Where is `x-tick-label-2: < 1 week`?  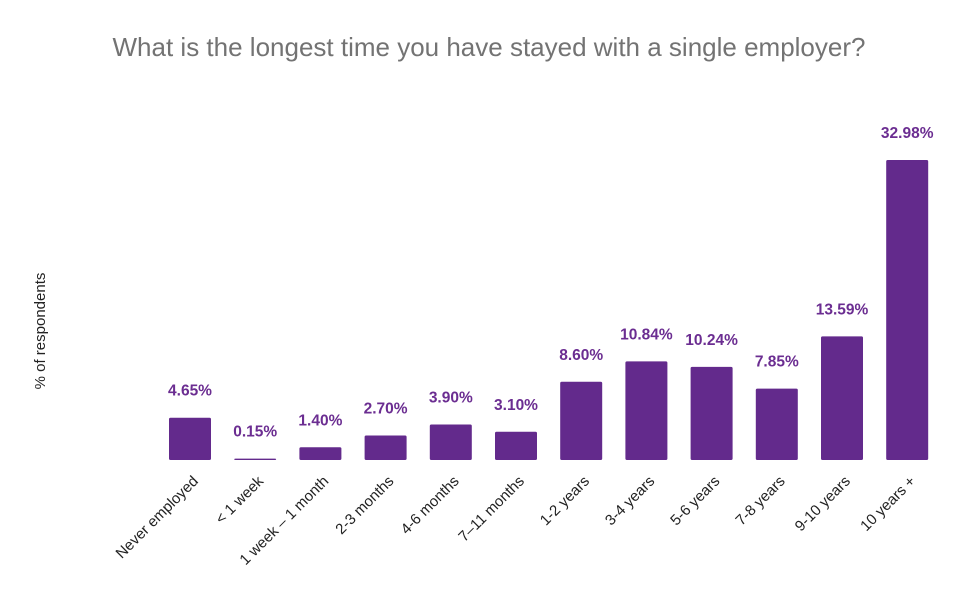 x-tick-label-2: < 1 week is located at coordinates (239, 499).